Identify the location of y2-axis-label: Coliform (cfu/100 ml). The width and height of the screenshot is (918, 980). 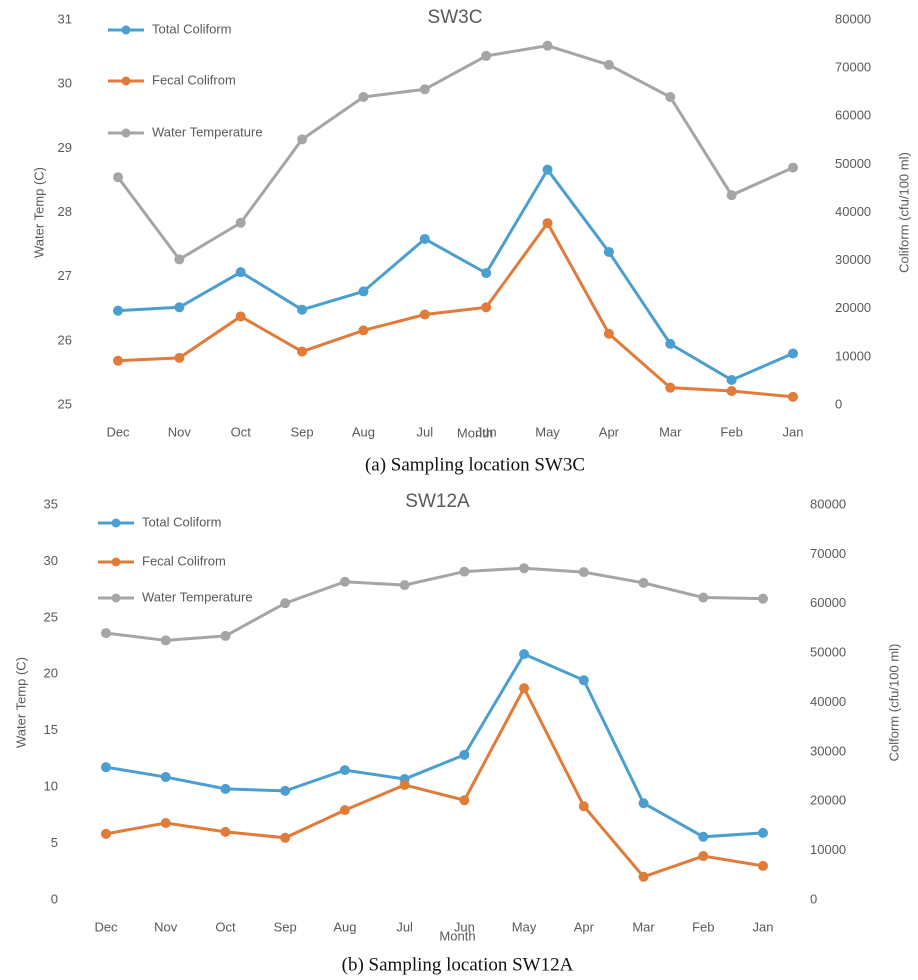
(903, 212).